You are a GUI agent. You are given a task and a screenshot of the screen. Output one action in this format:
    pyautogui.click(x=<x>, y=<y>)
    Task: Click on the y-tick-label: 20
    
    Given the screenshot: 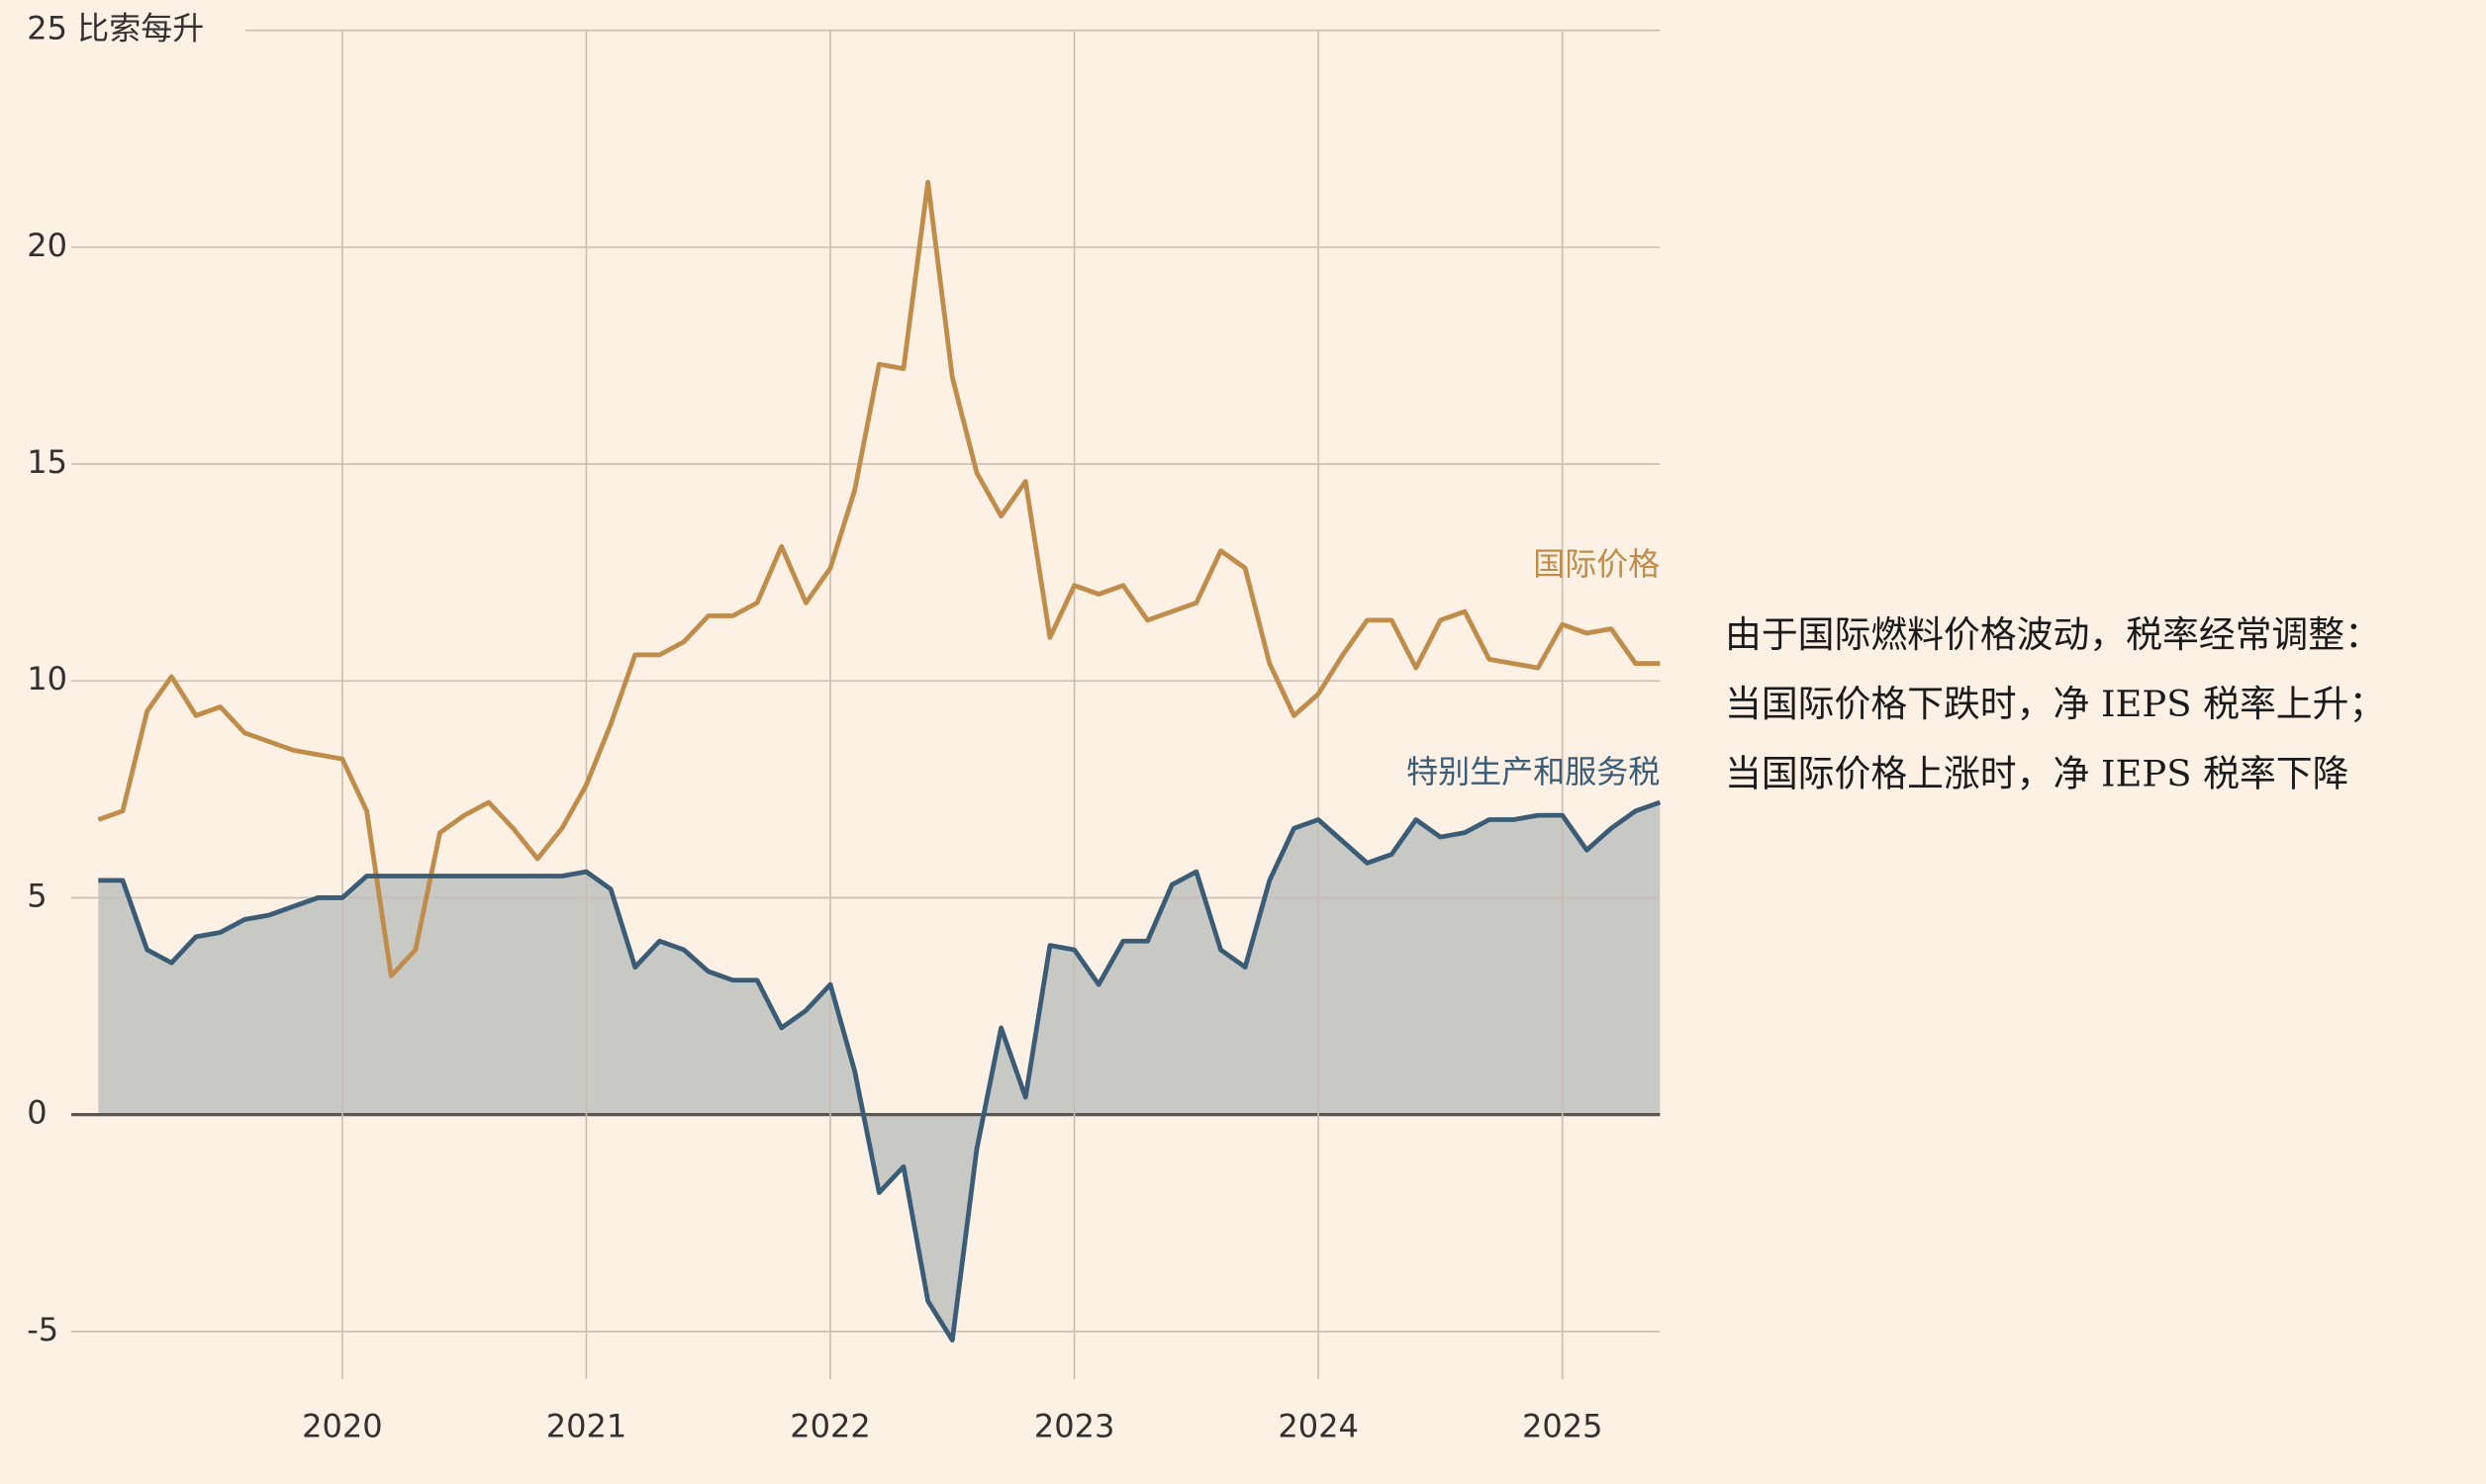 What is the action you would take?
    pyautogui.click(x=47, y=245)
    